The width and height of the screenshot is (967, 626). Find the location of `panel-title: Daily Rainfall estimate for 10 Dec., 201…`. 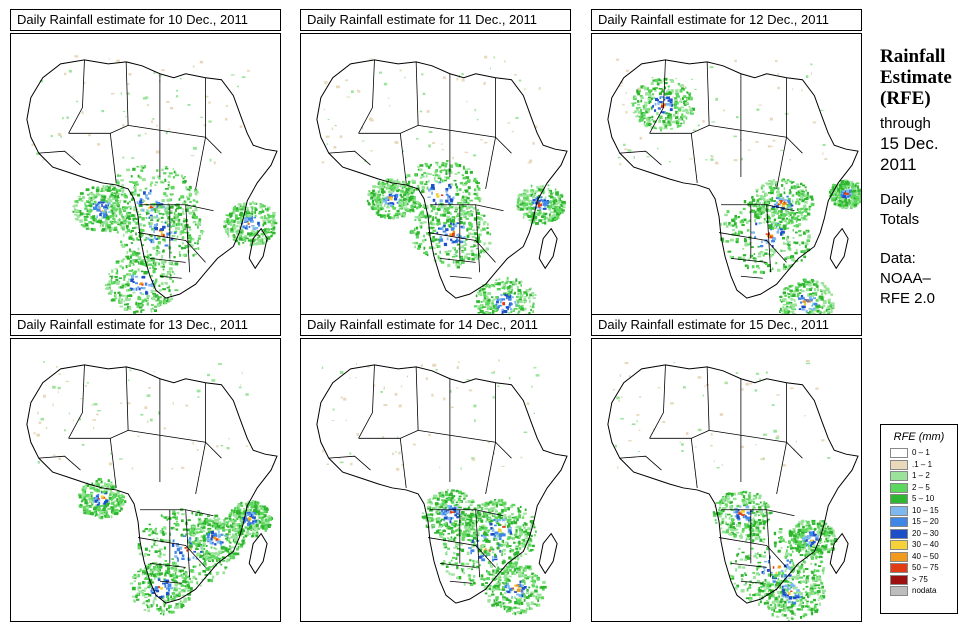

panel-title: Daily Rainfall estimate for 10 Dec., 201… is located at coordinates (145, 20).